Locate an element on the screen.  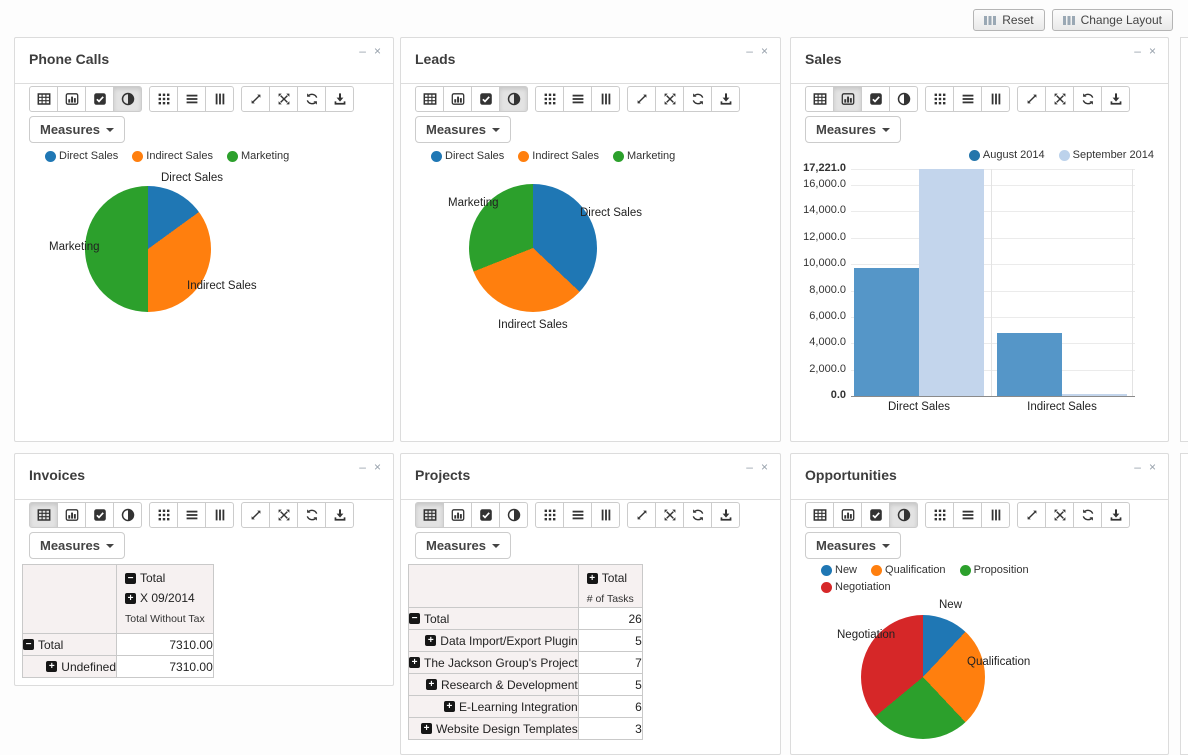
legend-item: Indirect Sales is located at coordinates (558, 156).